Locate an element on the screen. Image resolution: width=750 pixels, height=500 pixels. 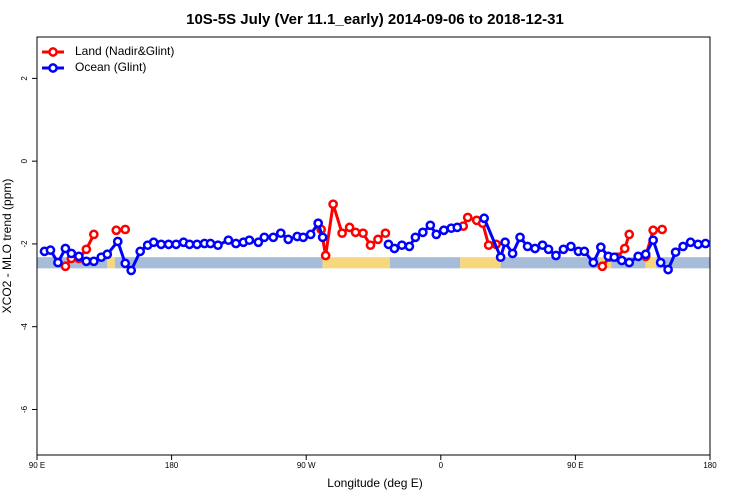
x-tick-label: 0 is located at coordinates (441, 465).